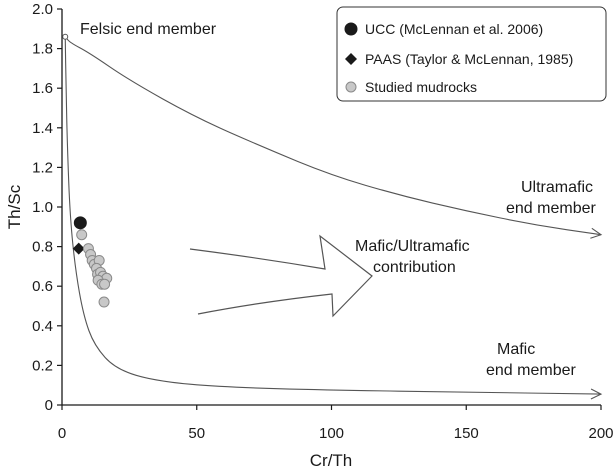  What do you see at coordinates (62, 433) in the screenshot?
I see `x-tick-label: 0` at bounding box center [62, 433].